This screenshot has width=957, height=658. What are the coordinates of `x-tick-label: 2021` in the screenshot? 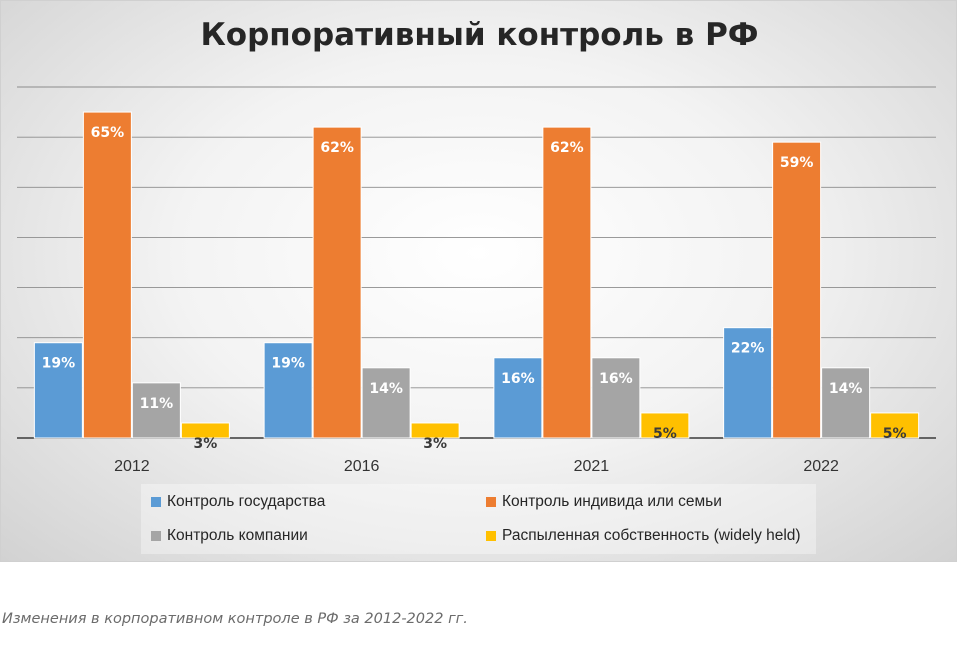 It's located at (592, 466).